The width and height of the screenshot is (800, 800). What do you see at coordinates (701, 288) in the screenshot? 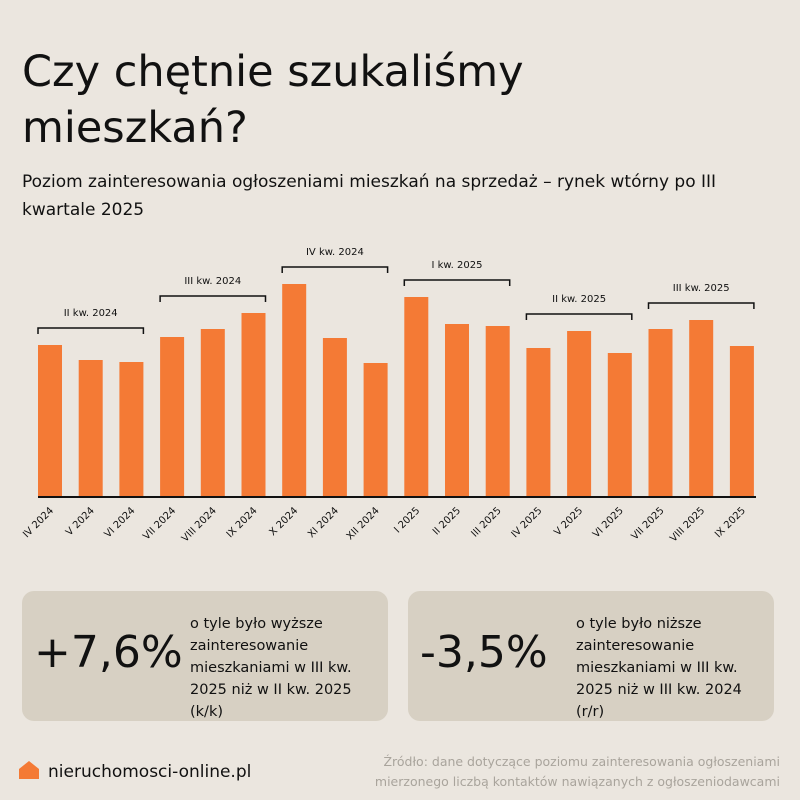
I see `quarter-label: III kw. 2025` at bounding box center [701, 288].